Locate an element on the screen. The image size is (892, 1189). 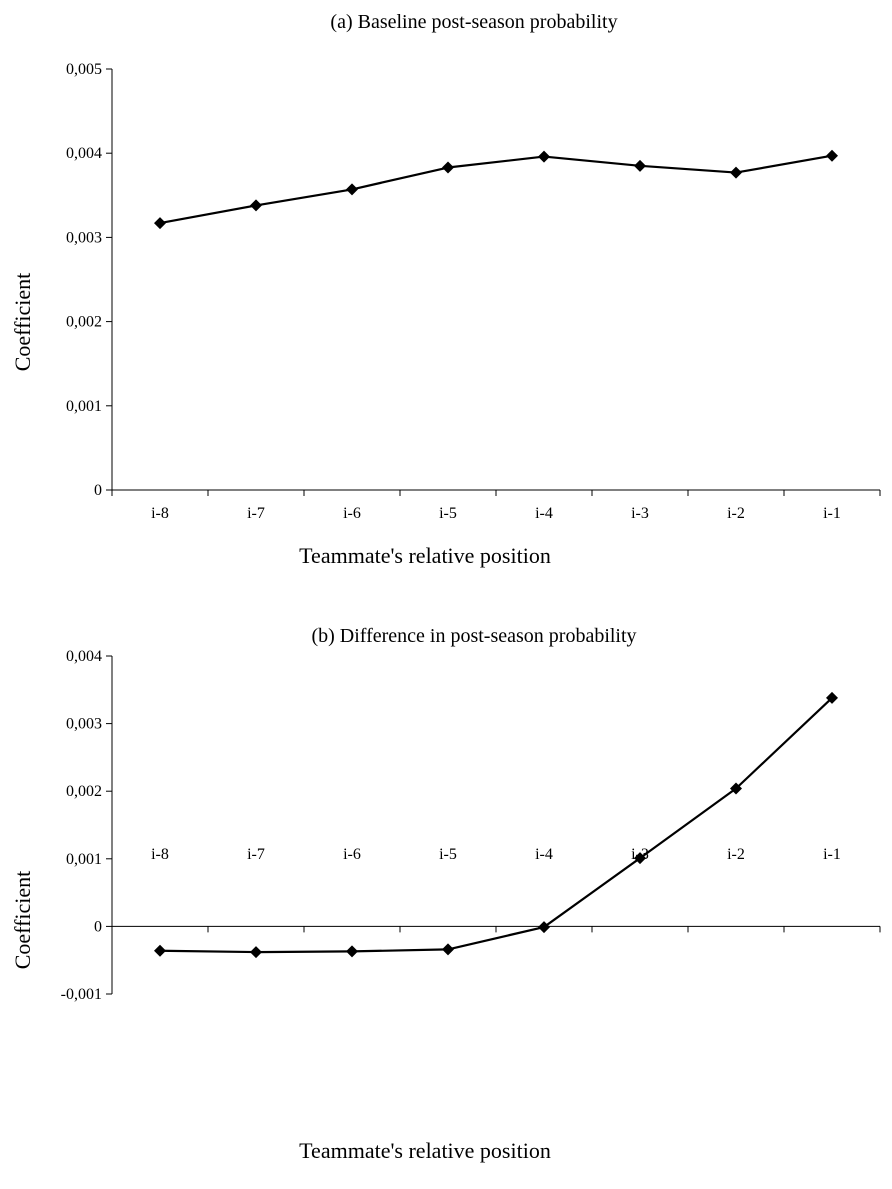
chart-b-xtick-label: i-8 is located at coordinates (160, 854).